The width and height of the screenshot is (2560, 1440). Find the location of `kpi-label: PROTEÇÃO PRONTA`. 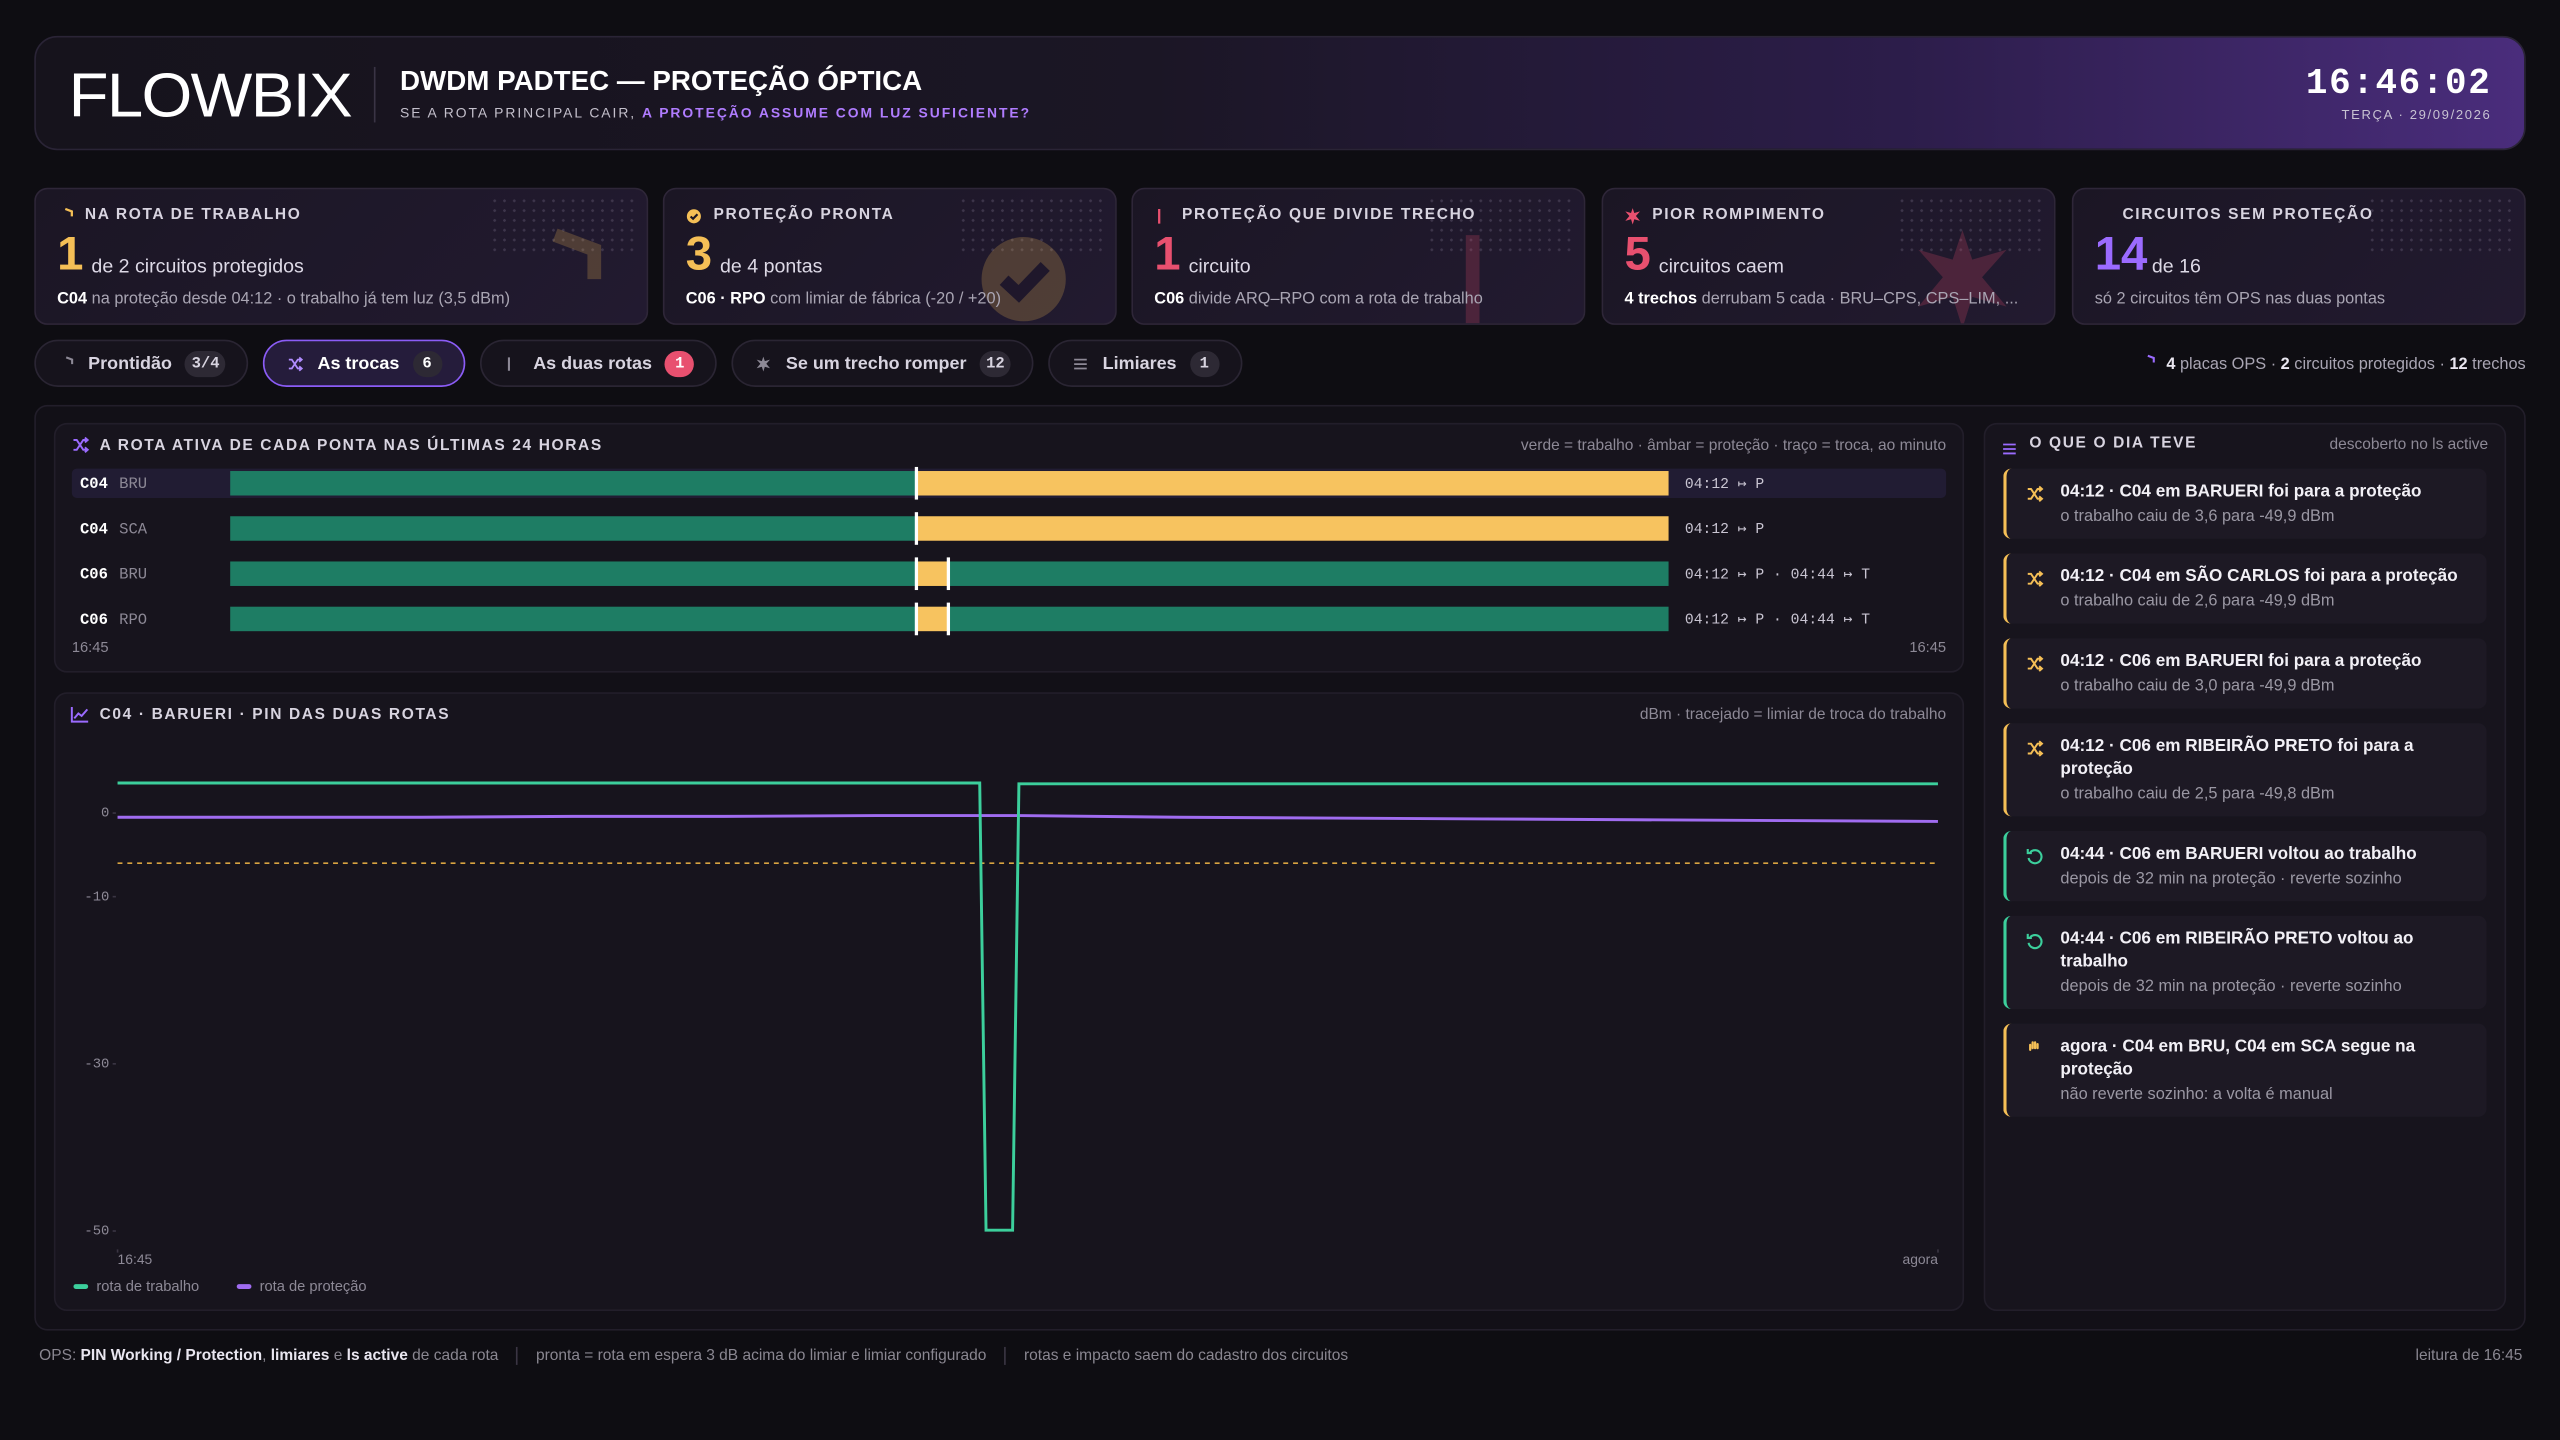

kpi-label: PROTEÇÃO PRONTA is located at coordinates (804, 214).